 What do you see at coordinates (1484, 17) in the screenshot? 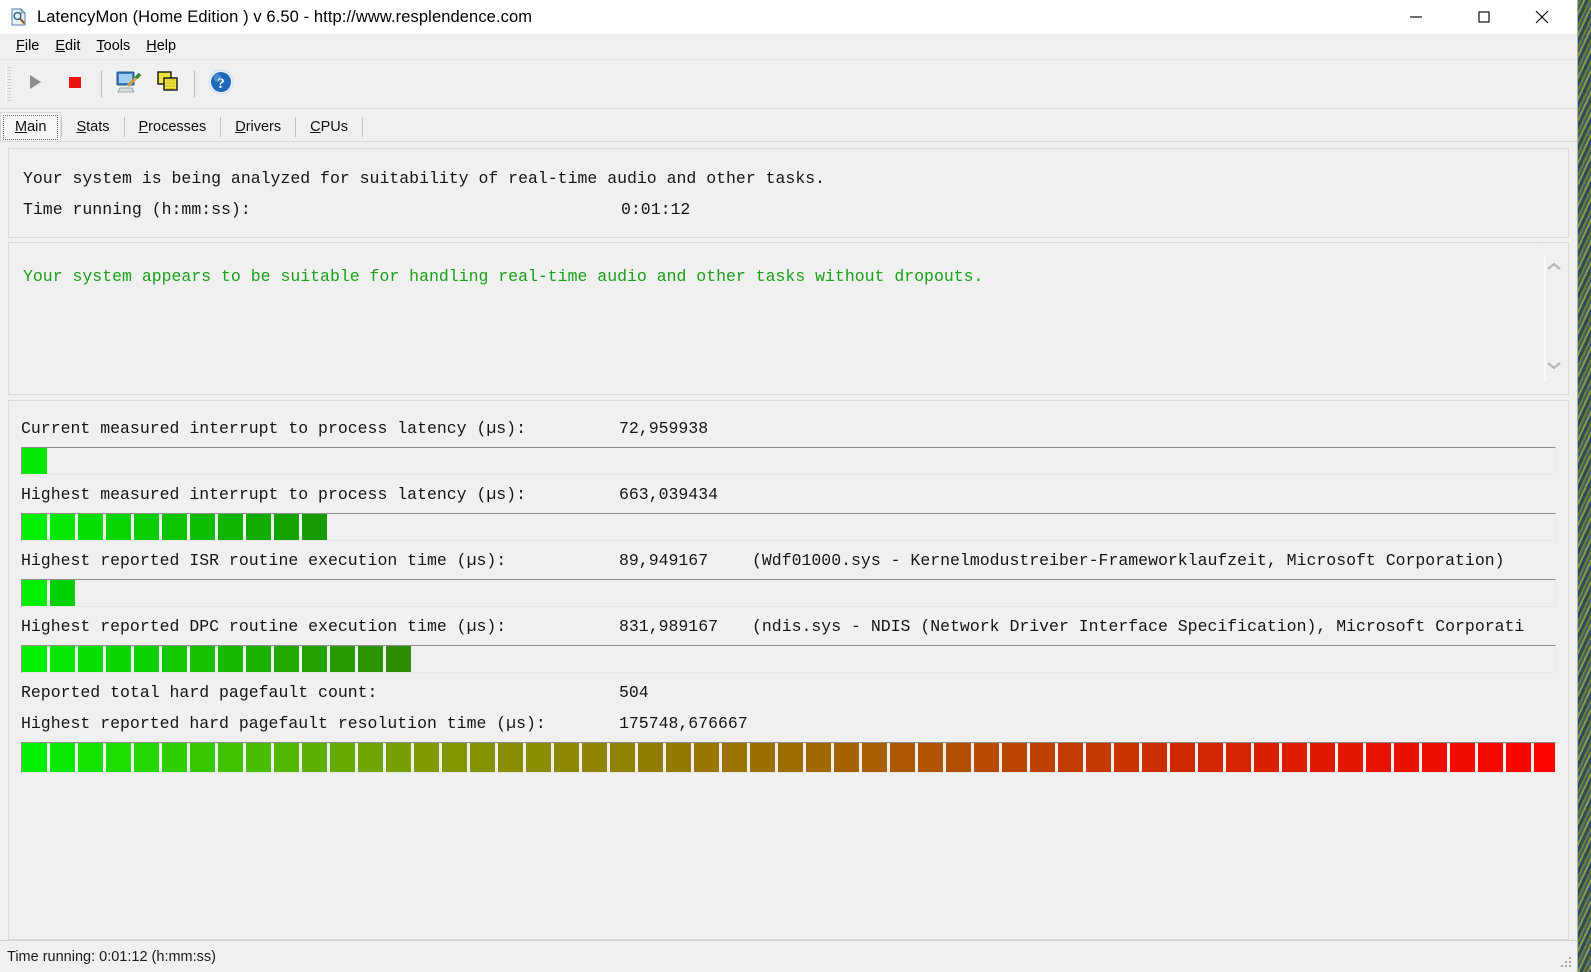
I see `maximize-icon` at bounding box center [1484, 17].